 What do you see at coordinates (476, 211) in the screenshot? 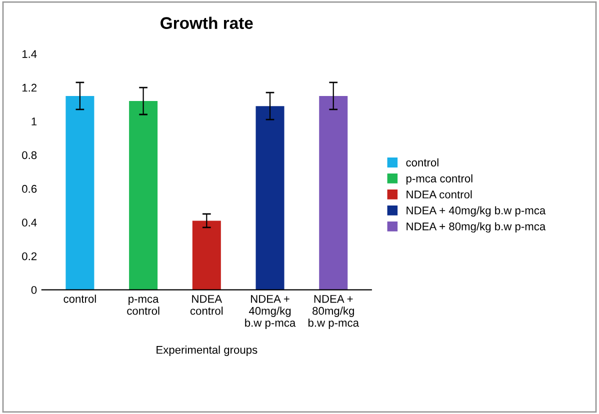
I see `legend-label: NDEA + 40mg/kg b.w p-mca` at bounding box center [476, 211].